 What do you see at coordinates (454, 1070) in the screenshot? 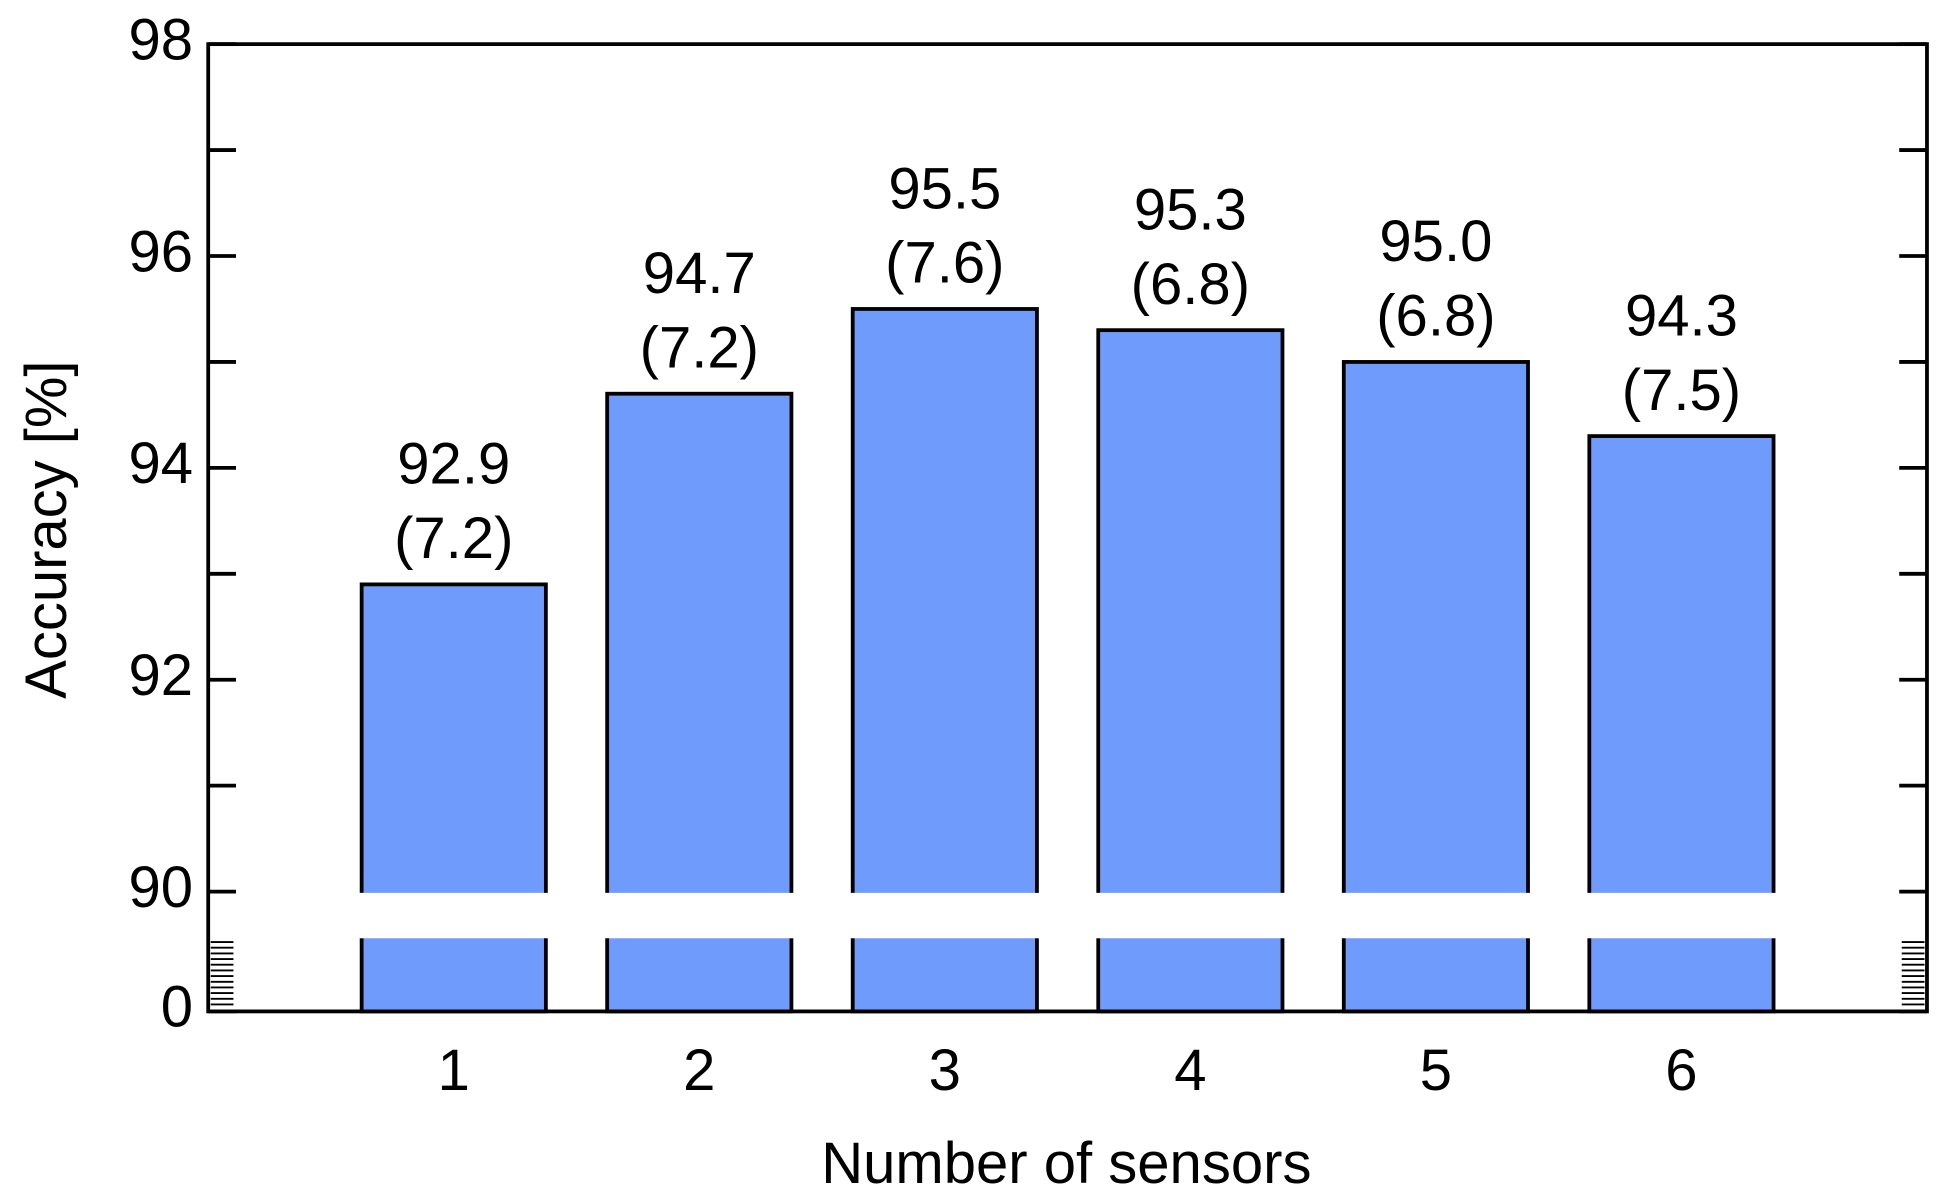
I see `x-tick-label: 1` at bounding box center [454, 1070].